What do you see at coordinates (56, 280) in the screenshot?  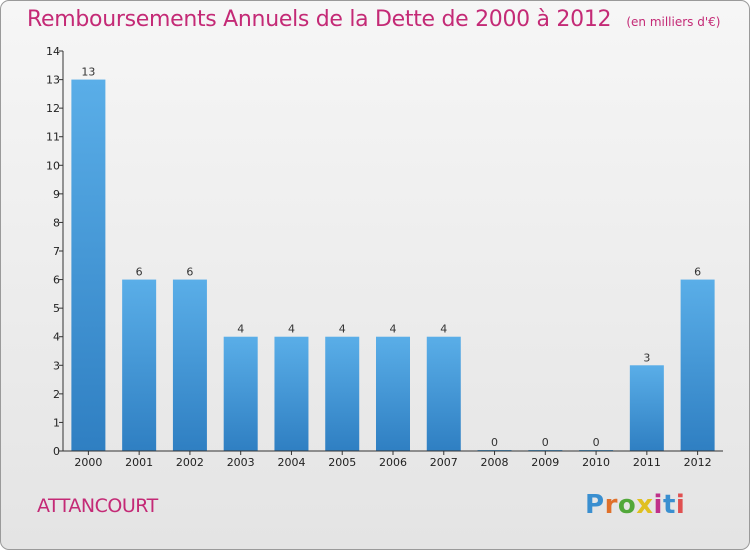 I see `y-tick-label: 6` at bounding box center [56, 280].